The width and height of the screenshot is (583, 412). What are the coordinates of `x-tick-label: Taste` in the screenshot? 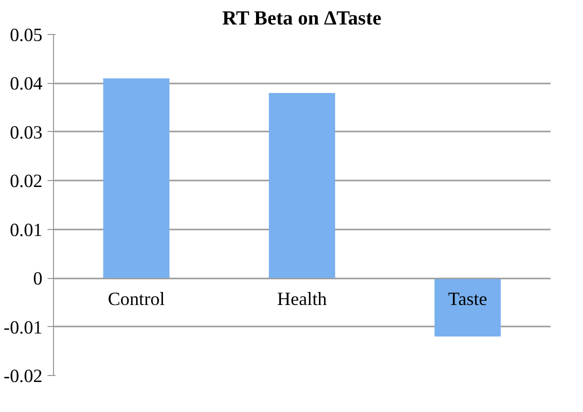 It's located at (468, 299).